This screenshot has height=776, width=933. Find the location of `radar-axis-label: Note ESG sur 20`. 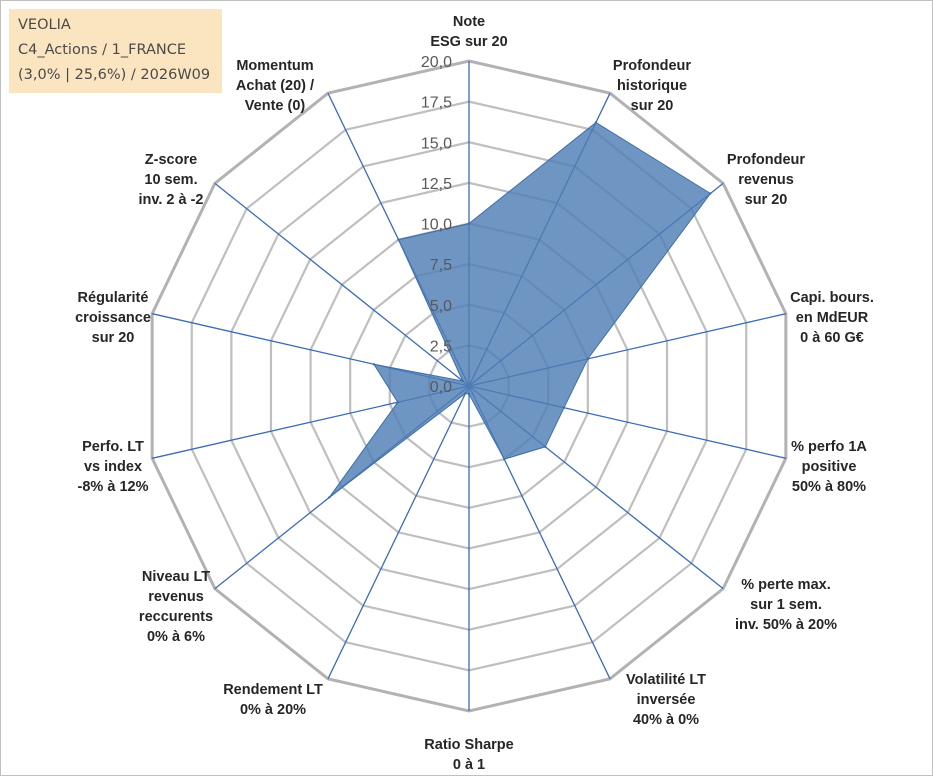

radar-axis-label: Note ESG sur 20 is located at coordinates (468, 32).